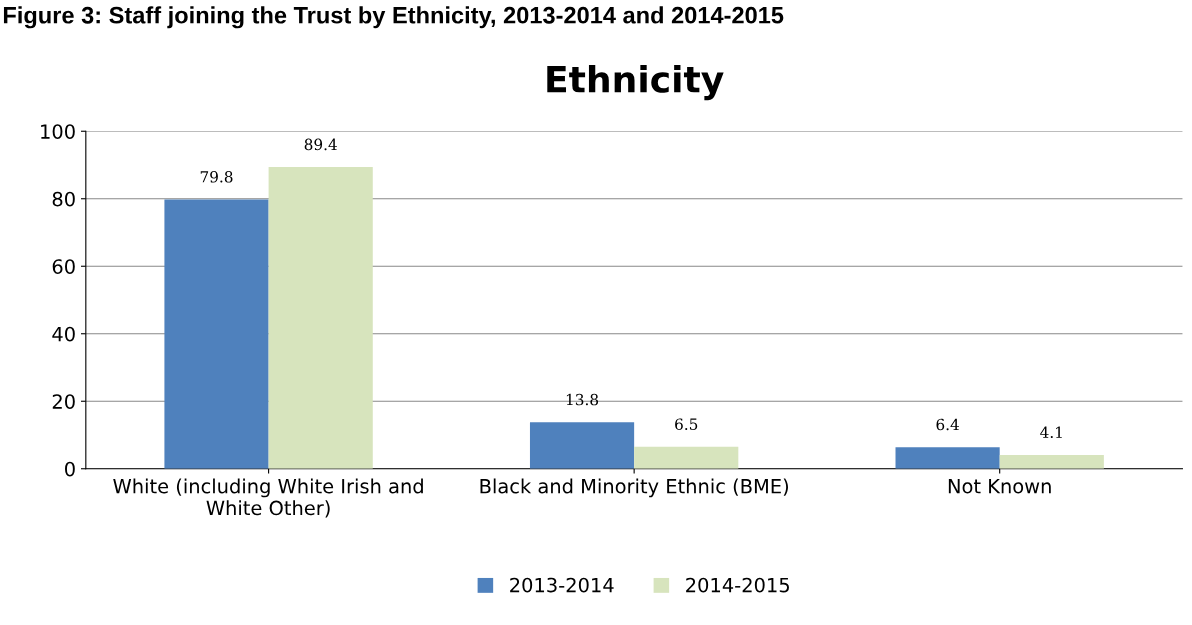 The height and width of the screenshot is (625, 1192). What do you see at coordinates (70, 469) in the screenshot?
I see `y-tick-label: 0` at bounding box center [70, 469].